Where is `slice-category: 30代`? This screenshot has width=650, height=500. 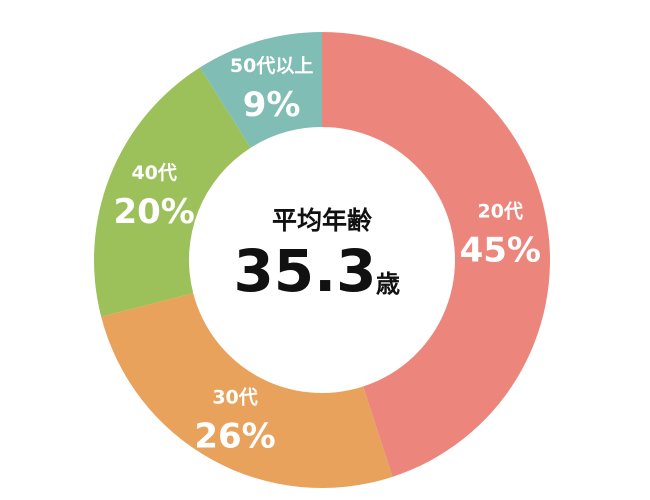 slice-category: 30代 is located at coordinates (234, 398).